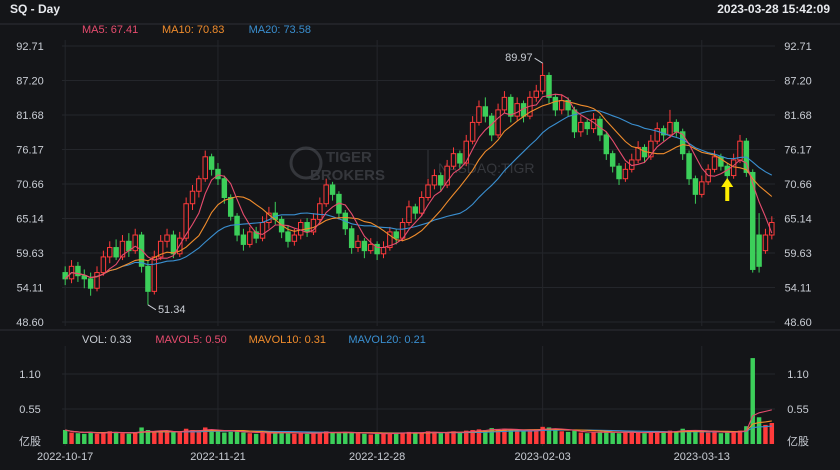 This screenshot has width=840, height=470. I want to click on annotation-leader, so click(152, 307).